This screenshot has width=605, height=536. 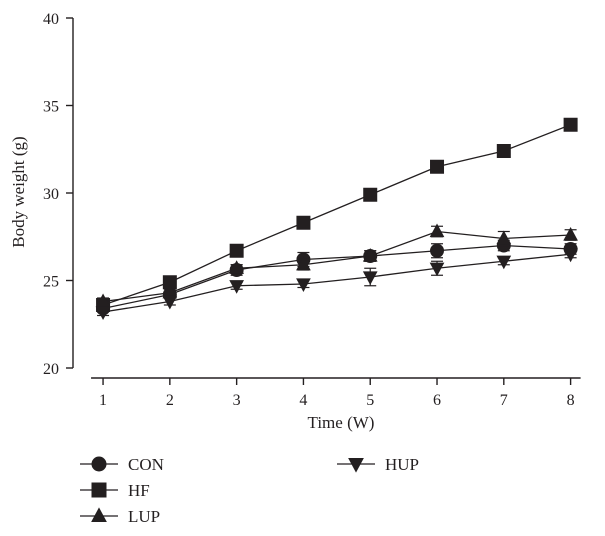 What do you see at coordinates (378, 464) in the screenshot?
I see `legend-item-hup: HUP` at bounding box center [378, 464].